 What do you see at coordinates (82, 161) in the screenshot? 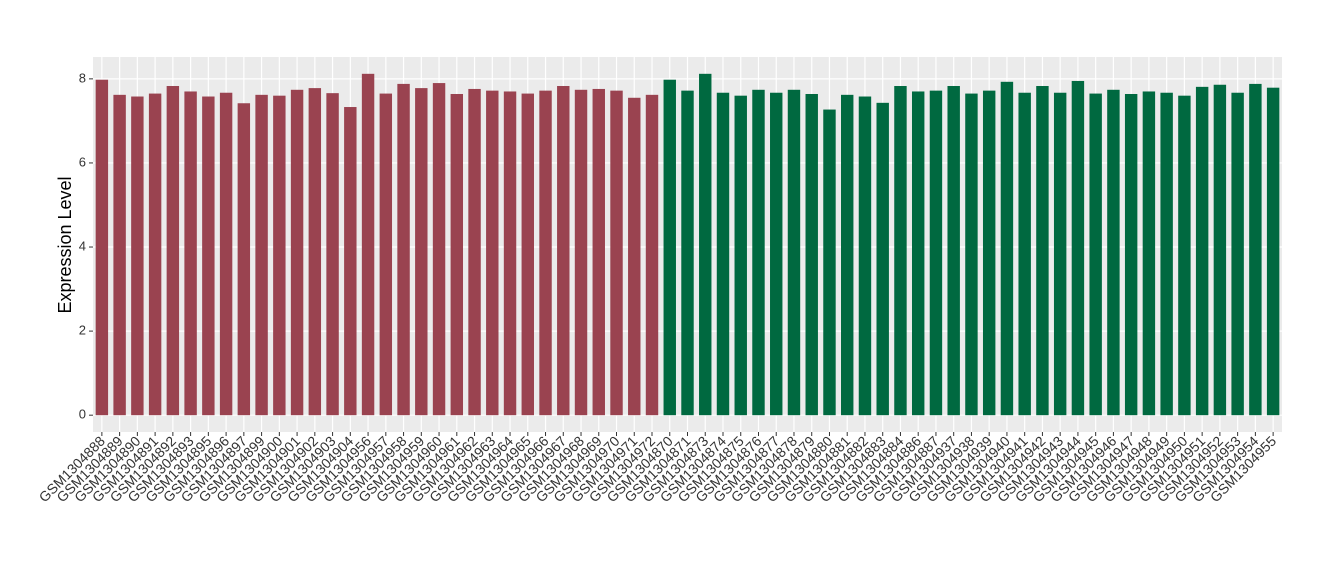
I see `y-tick-label: 6` at bounding box center [82, 161].